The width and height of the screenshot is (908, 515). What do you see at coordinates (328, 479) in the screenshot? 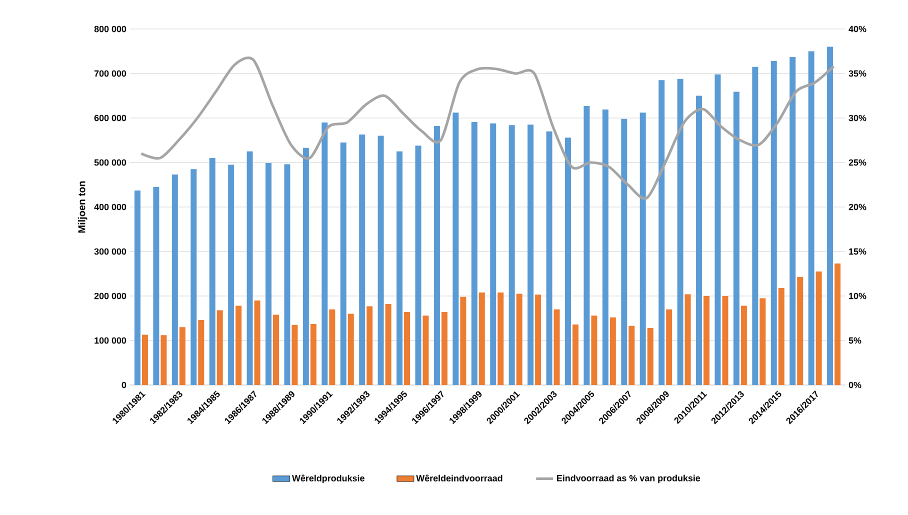
I see `legend-label: Wêreldproduksie` at bounding box center [328, 479].